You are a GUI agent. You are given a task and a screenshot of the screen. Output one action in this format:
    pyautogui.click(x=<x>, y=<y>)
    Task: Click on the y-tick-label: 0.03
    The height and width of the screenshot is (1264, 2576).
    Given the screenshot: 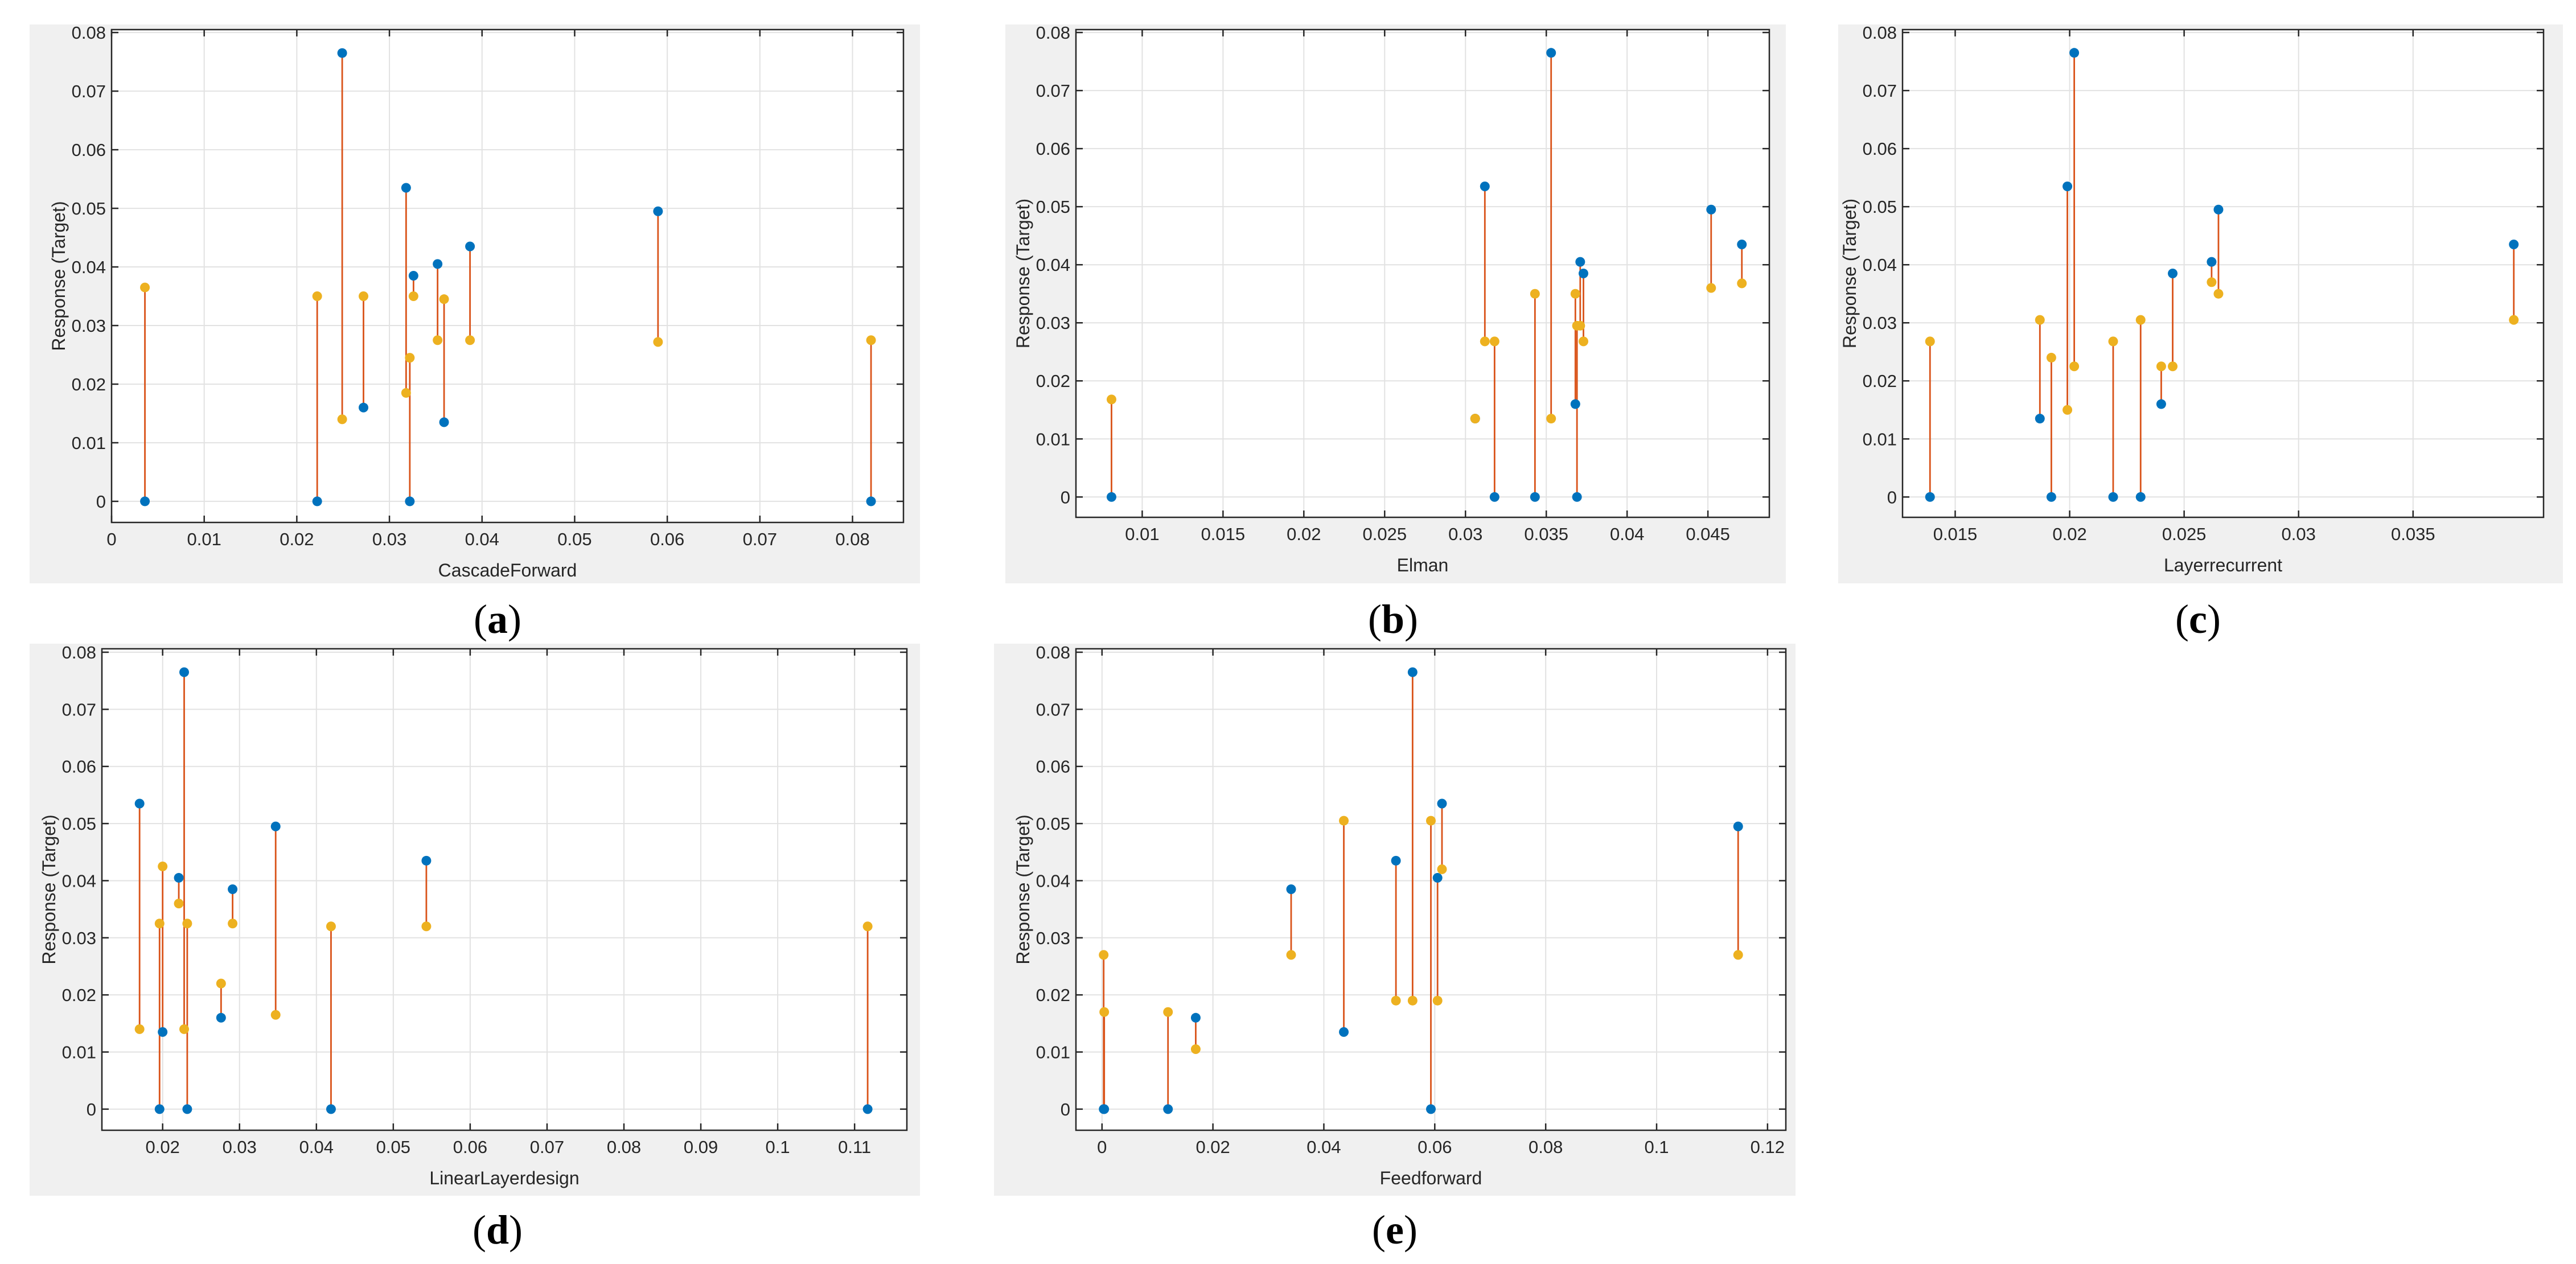 What is the action you would take?
    pyautogui.click(x=89, y=326)
    